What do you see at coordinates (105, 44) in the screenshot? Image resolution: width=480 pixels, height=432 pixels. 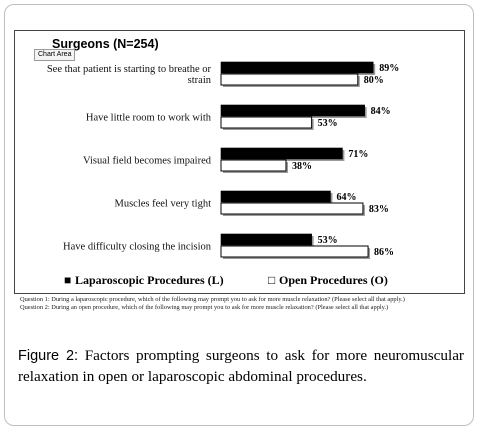 I see `chart-title: Surgeons (N=254)` at bounding box center [105, 44].